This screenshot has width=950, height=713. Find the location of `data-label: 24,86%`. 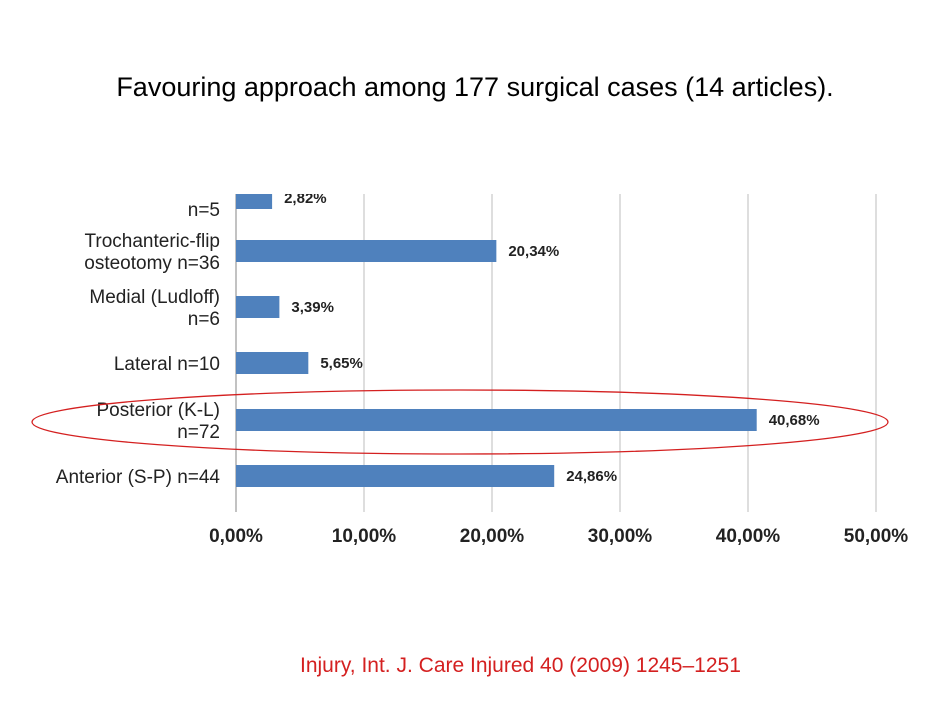

data-label: 24,86% is located at coordinates (591, 476).